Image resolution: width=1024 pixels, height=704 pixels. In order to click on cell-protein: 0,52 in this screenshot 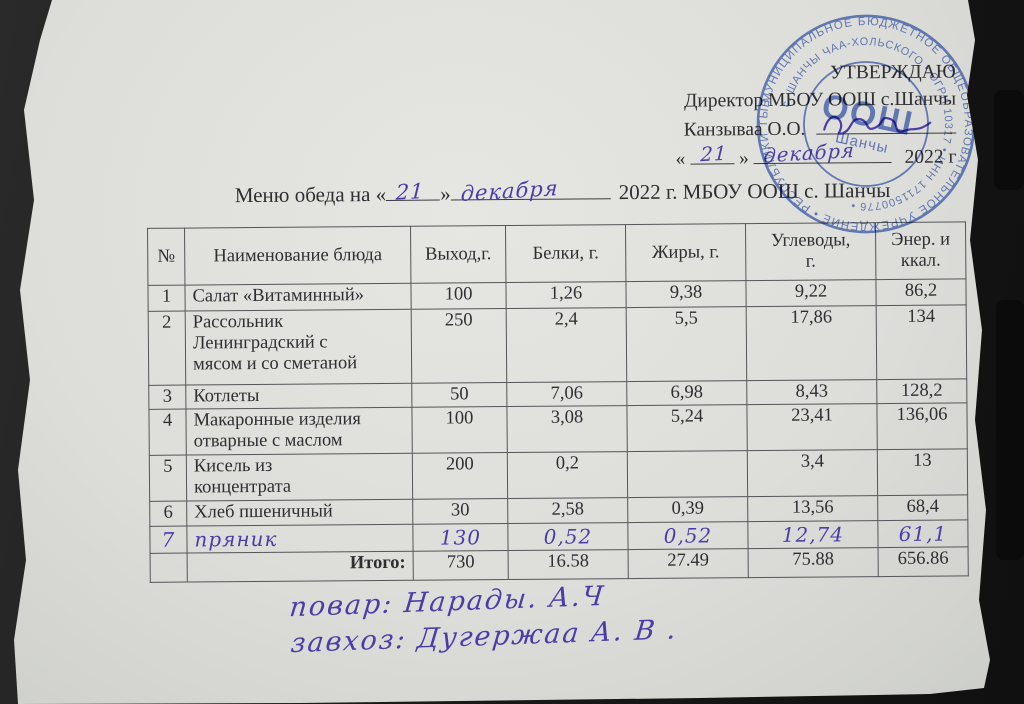, I will do `click(568, 536)`.